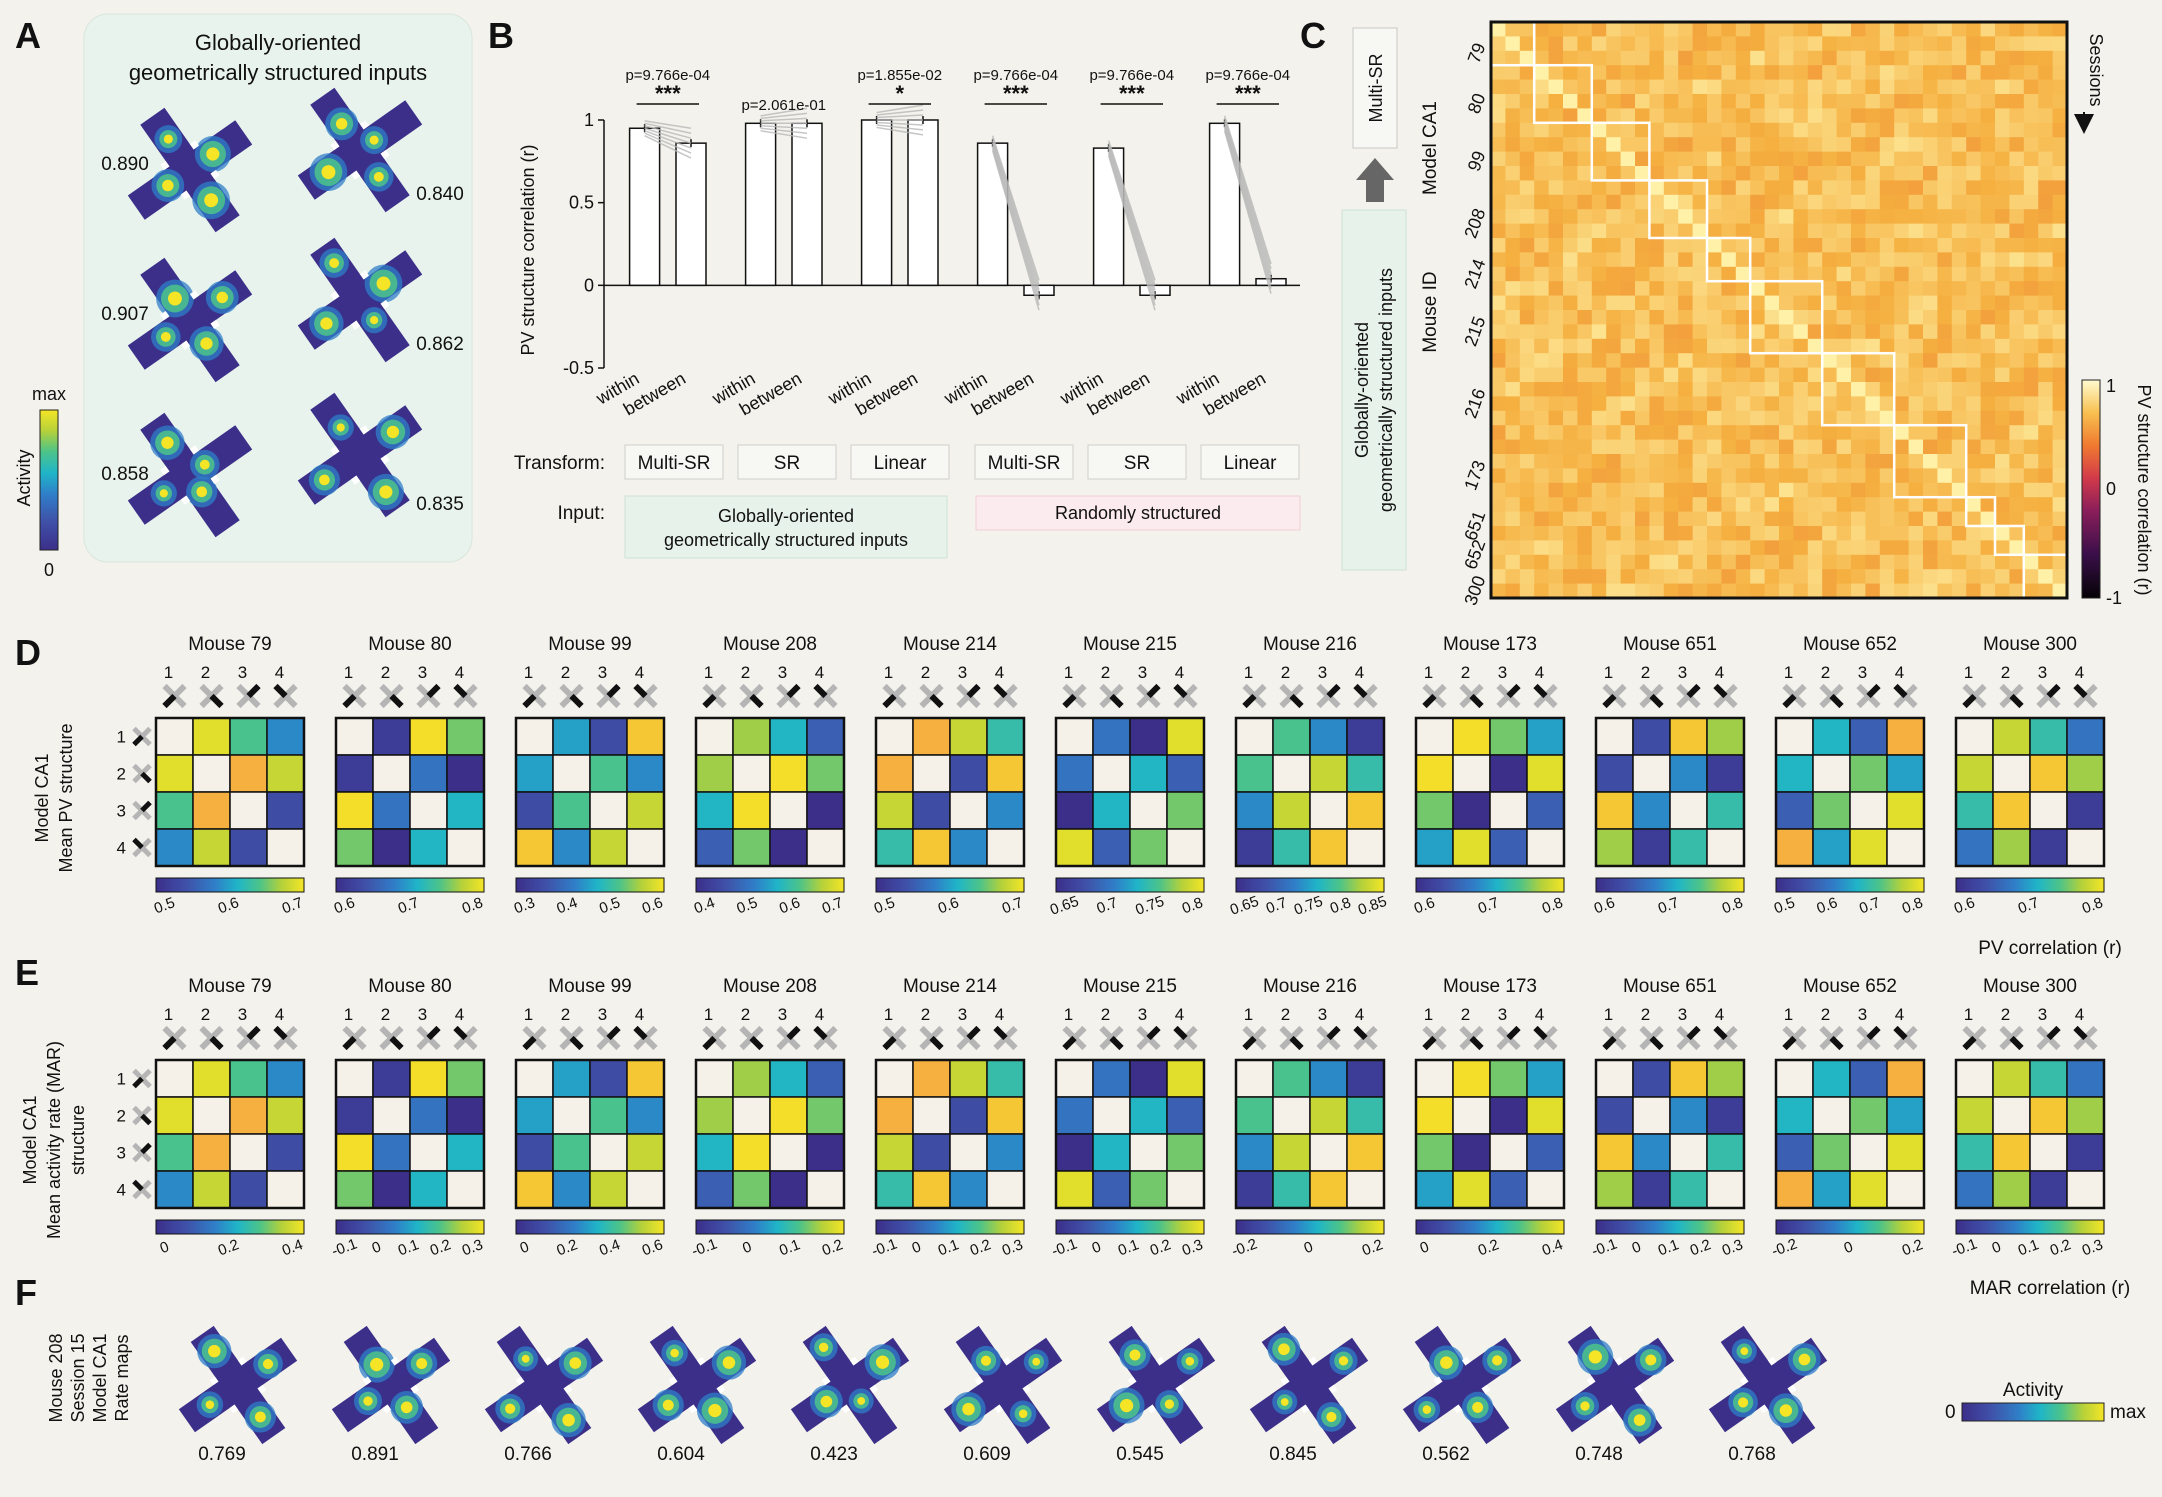  What do you see at coordinates (49, 570) in the screenshot?
I see `activity-colorbar-min: 0` at bounding box center [49, 570].